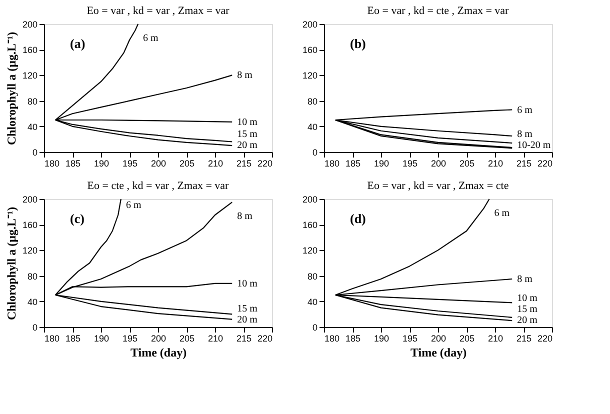 The width and height of the screenshot is (610, 414). I want to click on annotation: (d), so click(358, 218).